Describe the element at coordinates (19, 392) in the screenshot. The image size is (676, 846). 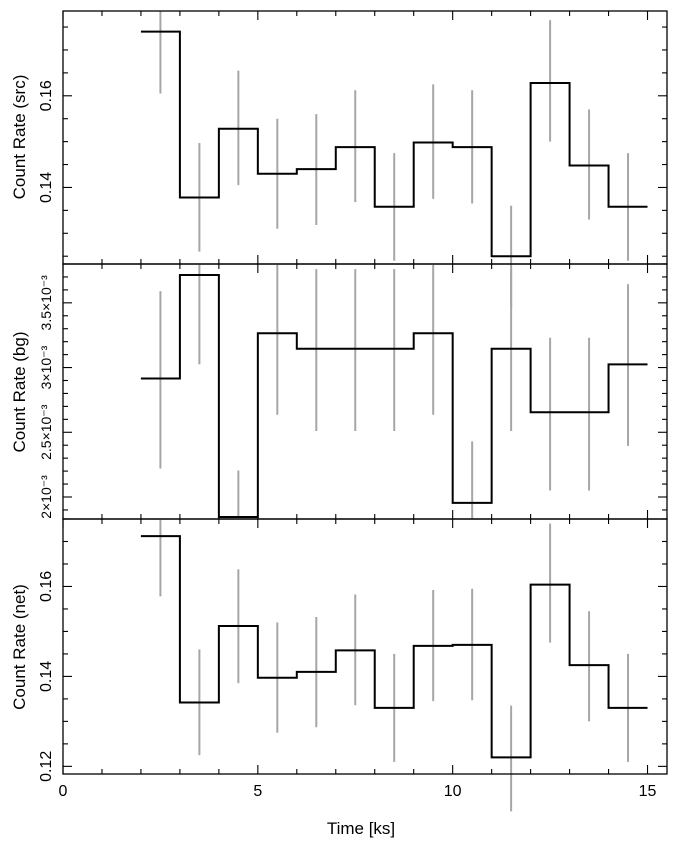
I see `y-axis-label-bg: Count Rate (bg)` at that location.